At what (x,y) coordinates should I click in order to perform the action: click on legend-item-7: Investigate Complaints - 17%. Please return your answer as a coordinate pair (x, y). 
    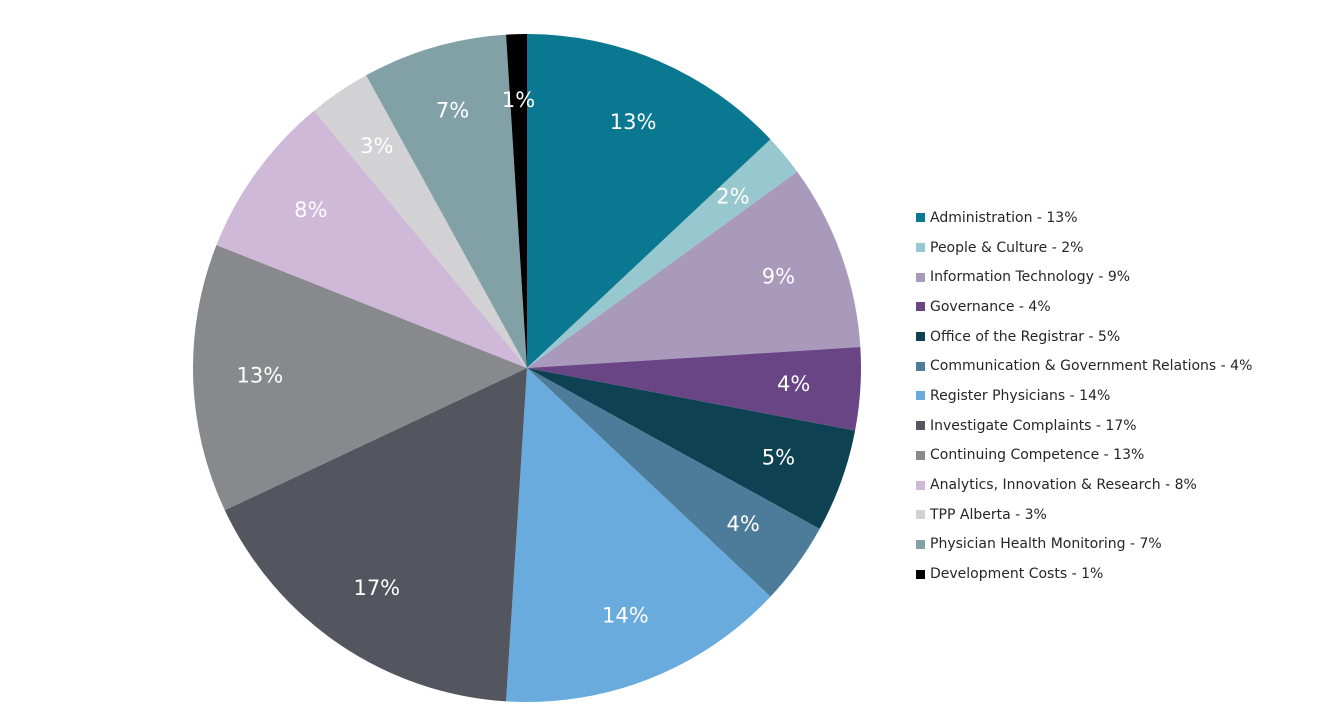
    Looking at the image, I should click on (1084, 426).